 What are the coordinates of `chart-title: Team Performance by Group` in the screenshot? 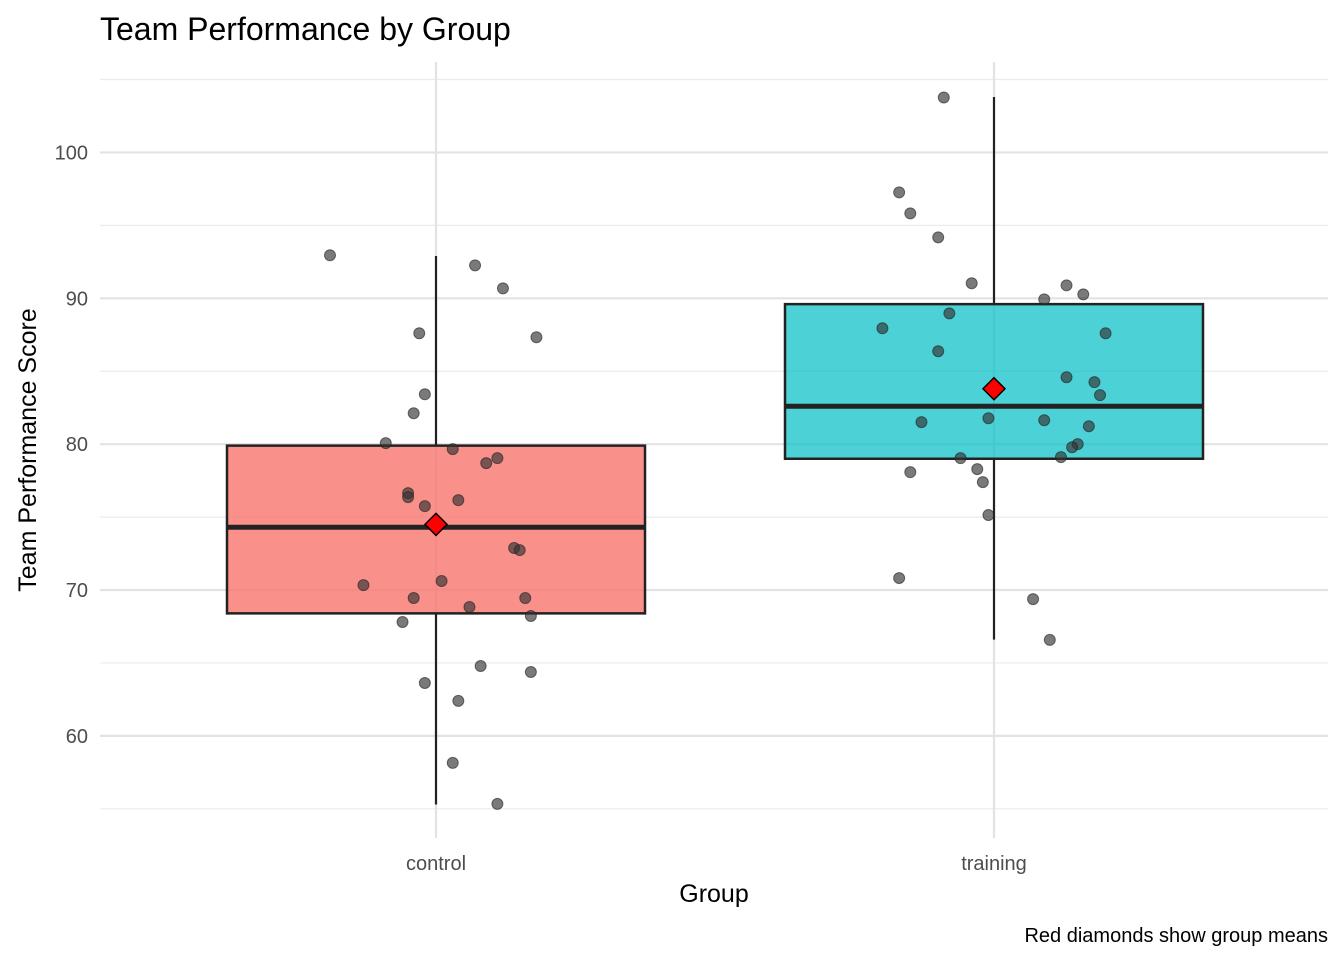 It's located at (305, 29).